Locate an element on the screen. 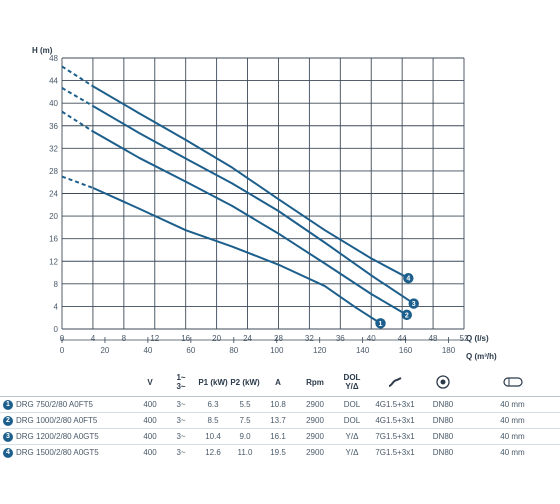 This screenshot has height=504, width=560. x2-tick-label: 120 is located at coordinates (320, 350).